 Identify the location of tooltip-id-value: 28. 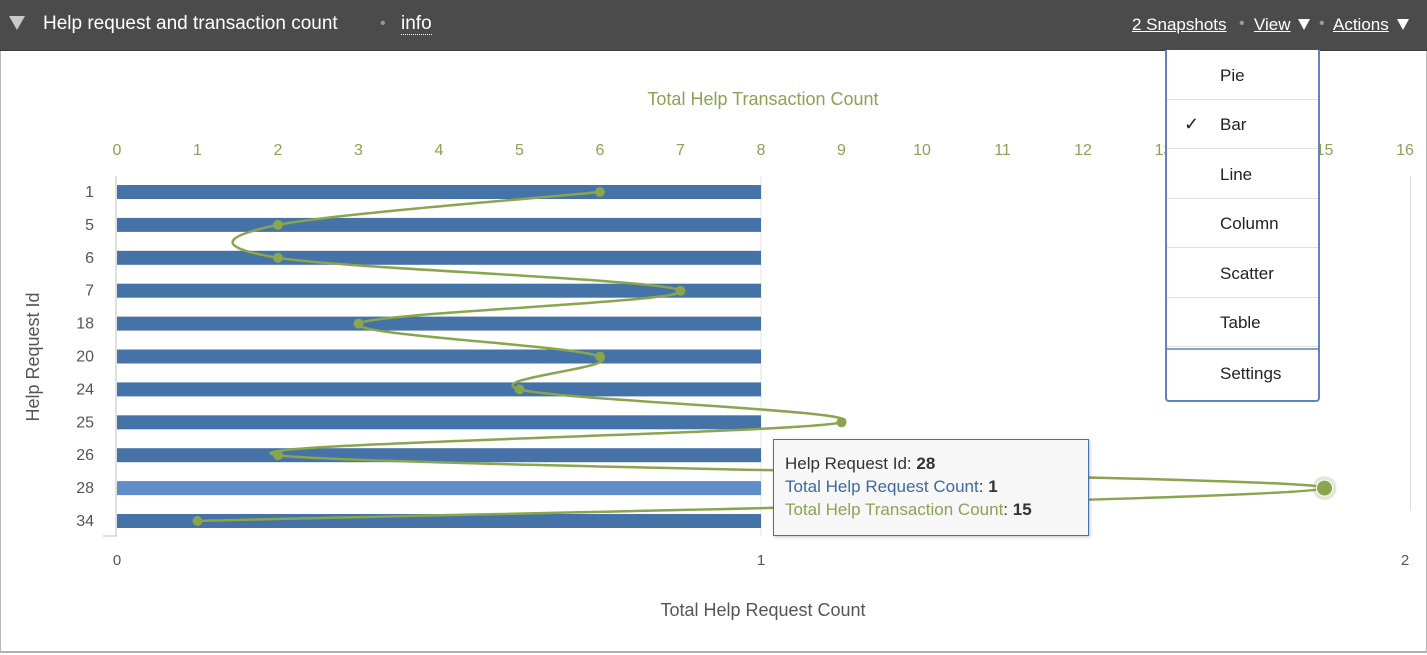
(926, 463).